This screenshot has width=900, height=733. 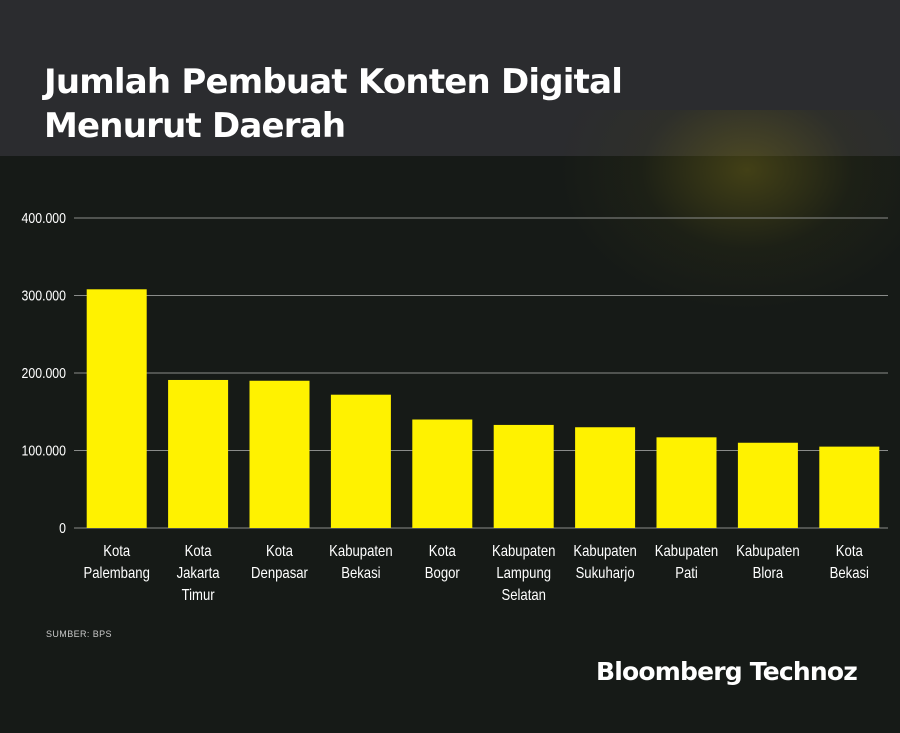 I want to click on y-tick-label: 0, so click(x=62, y=528).